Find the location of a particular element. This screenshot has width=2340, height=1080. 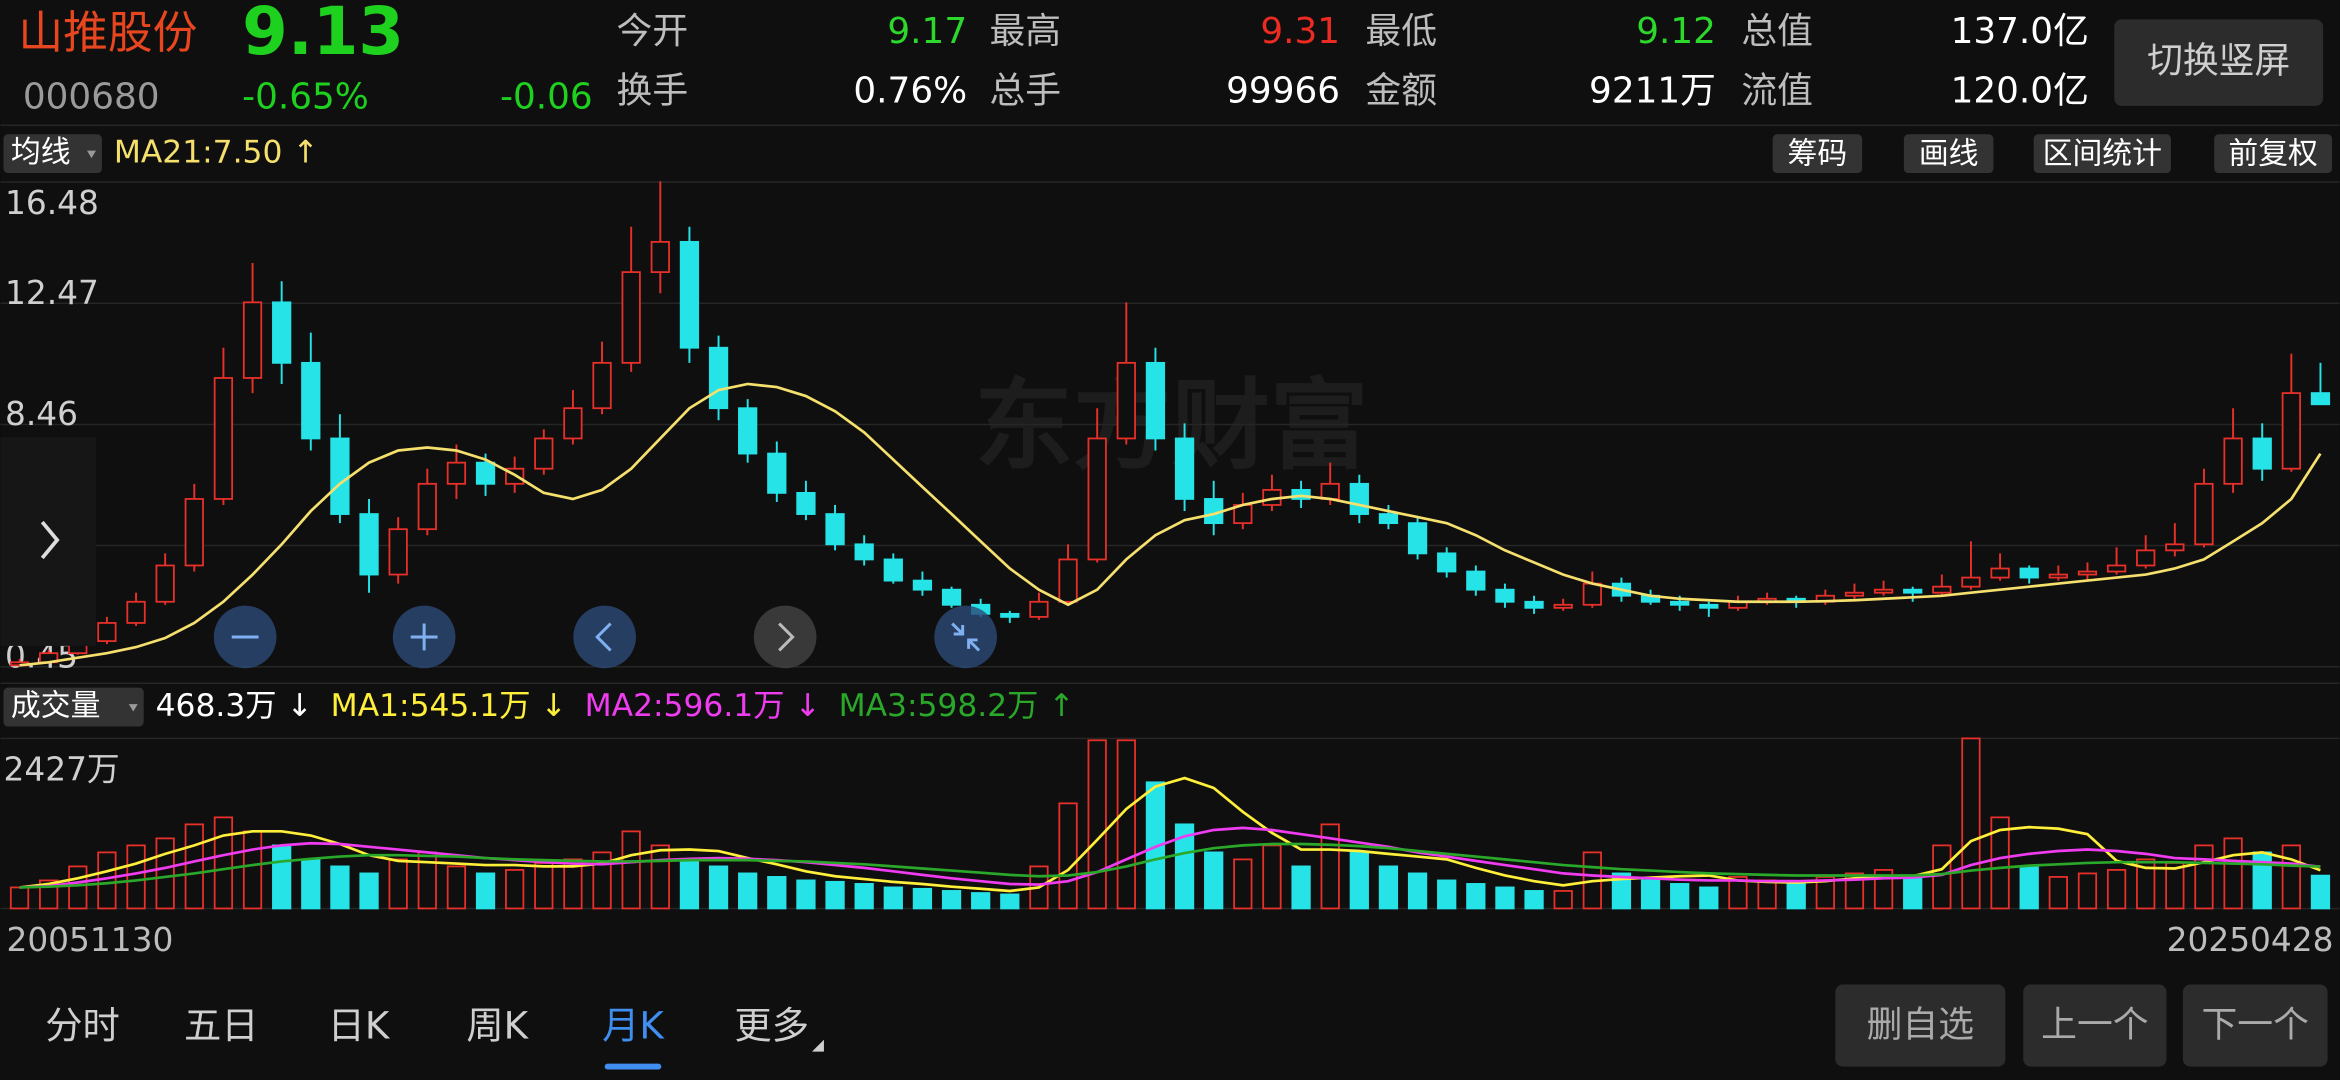

change: -0.06 is located at coordinates (546, 96).